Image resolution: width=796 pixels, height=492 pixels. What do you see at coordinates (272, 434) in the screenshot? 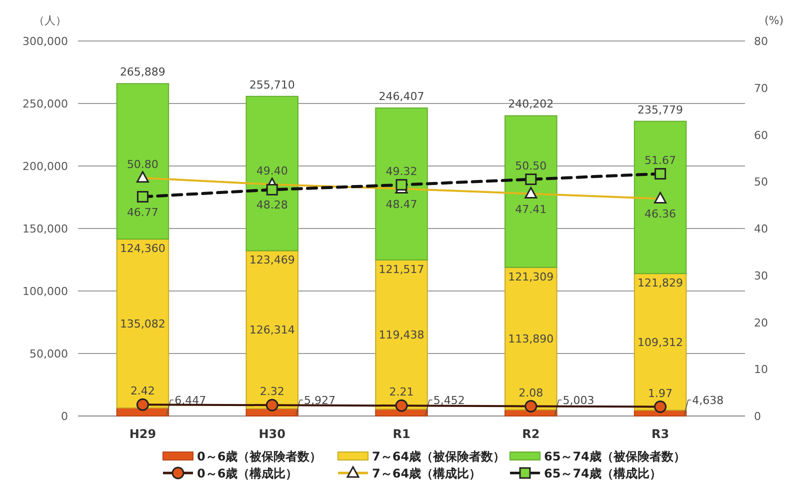
I see `x-tick-label: H30` at bounding box center [272, 434].